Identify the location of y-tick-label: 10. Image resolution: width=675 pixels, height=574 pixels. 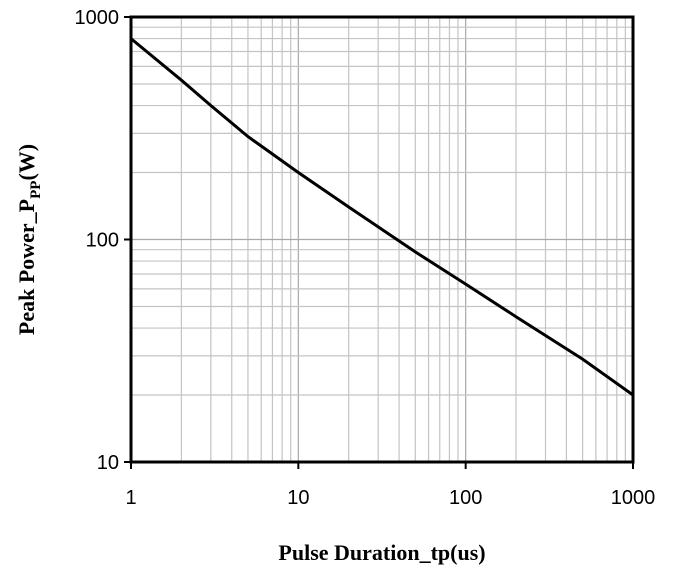
(108, 463).